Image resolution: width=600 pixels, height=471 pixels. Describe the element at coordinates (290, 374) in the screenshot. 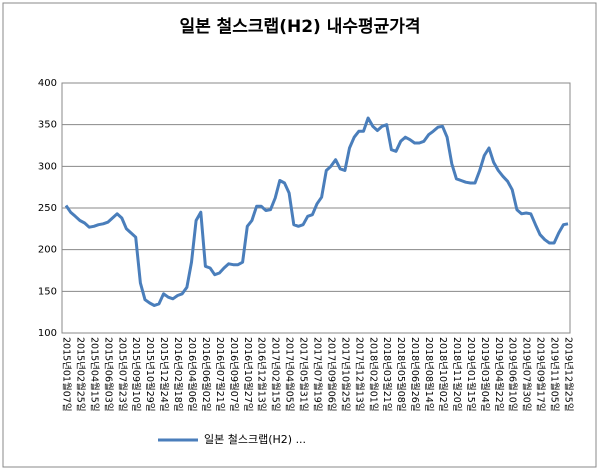

I see `x-tick-label: 2017년04월05일` at that location.